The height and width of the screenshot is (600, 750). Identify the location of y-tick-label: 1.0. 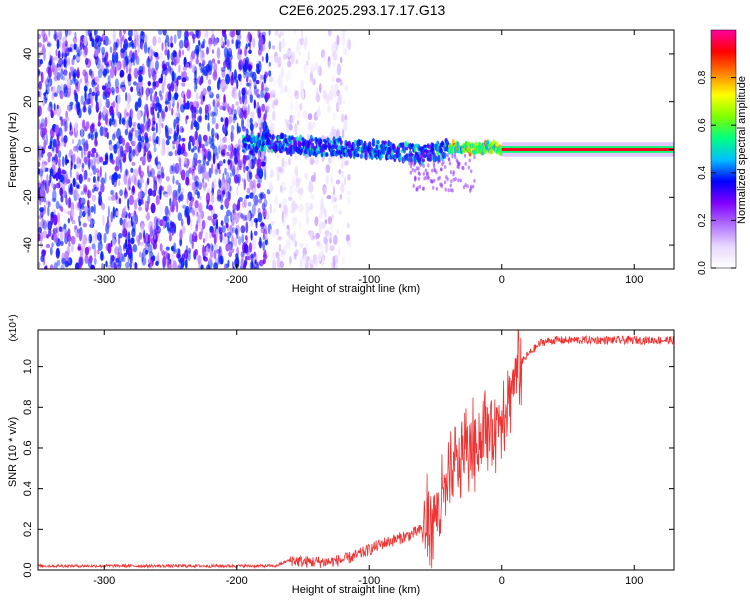
(28, 366).